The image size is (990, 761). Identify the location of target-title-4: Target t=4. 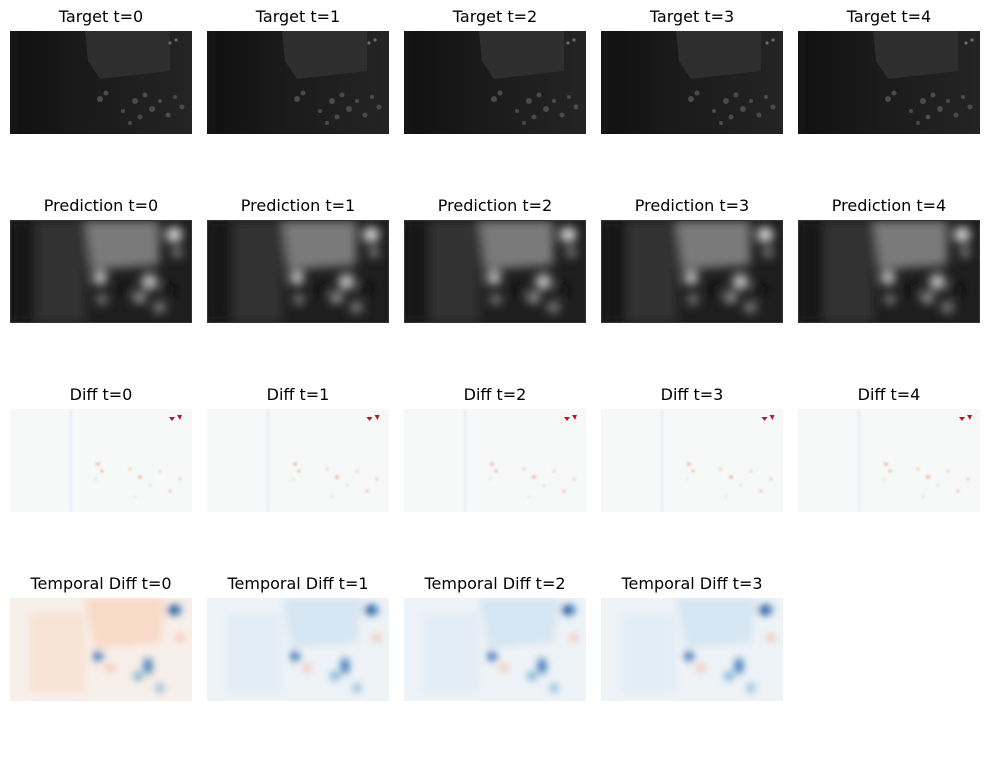
(889, 16).